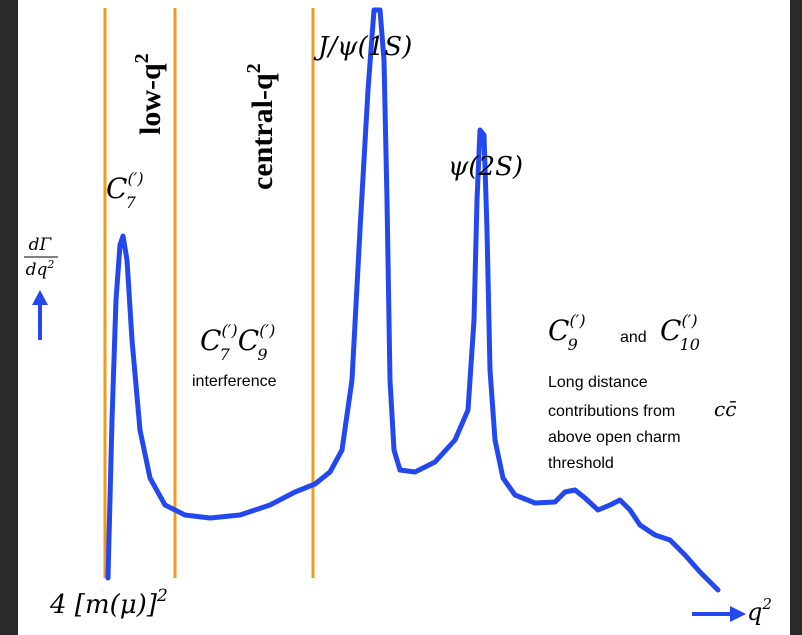 The image size is (802, 635). What do you see at coordinates (614, 437) in the screenshot?
I see `text: above open charm` at bounding box center [614, 437].